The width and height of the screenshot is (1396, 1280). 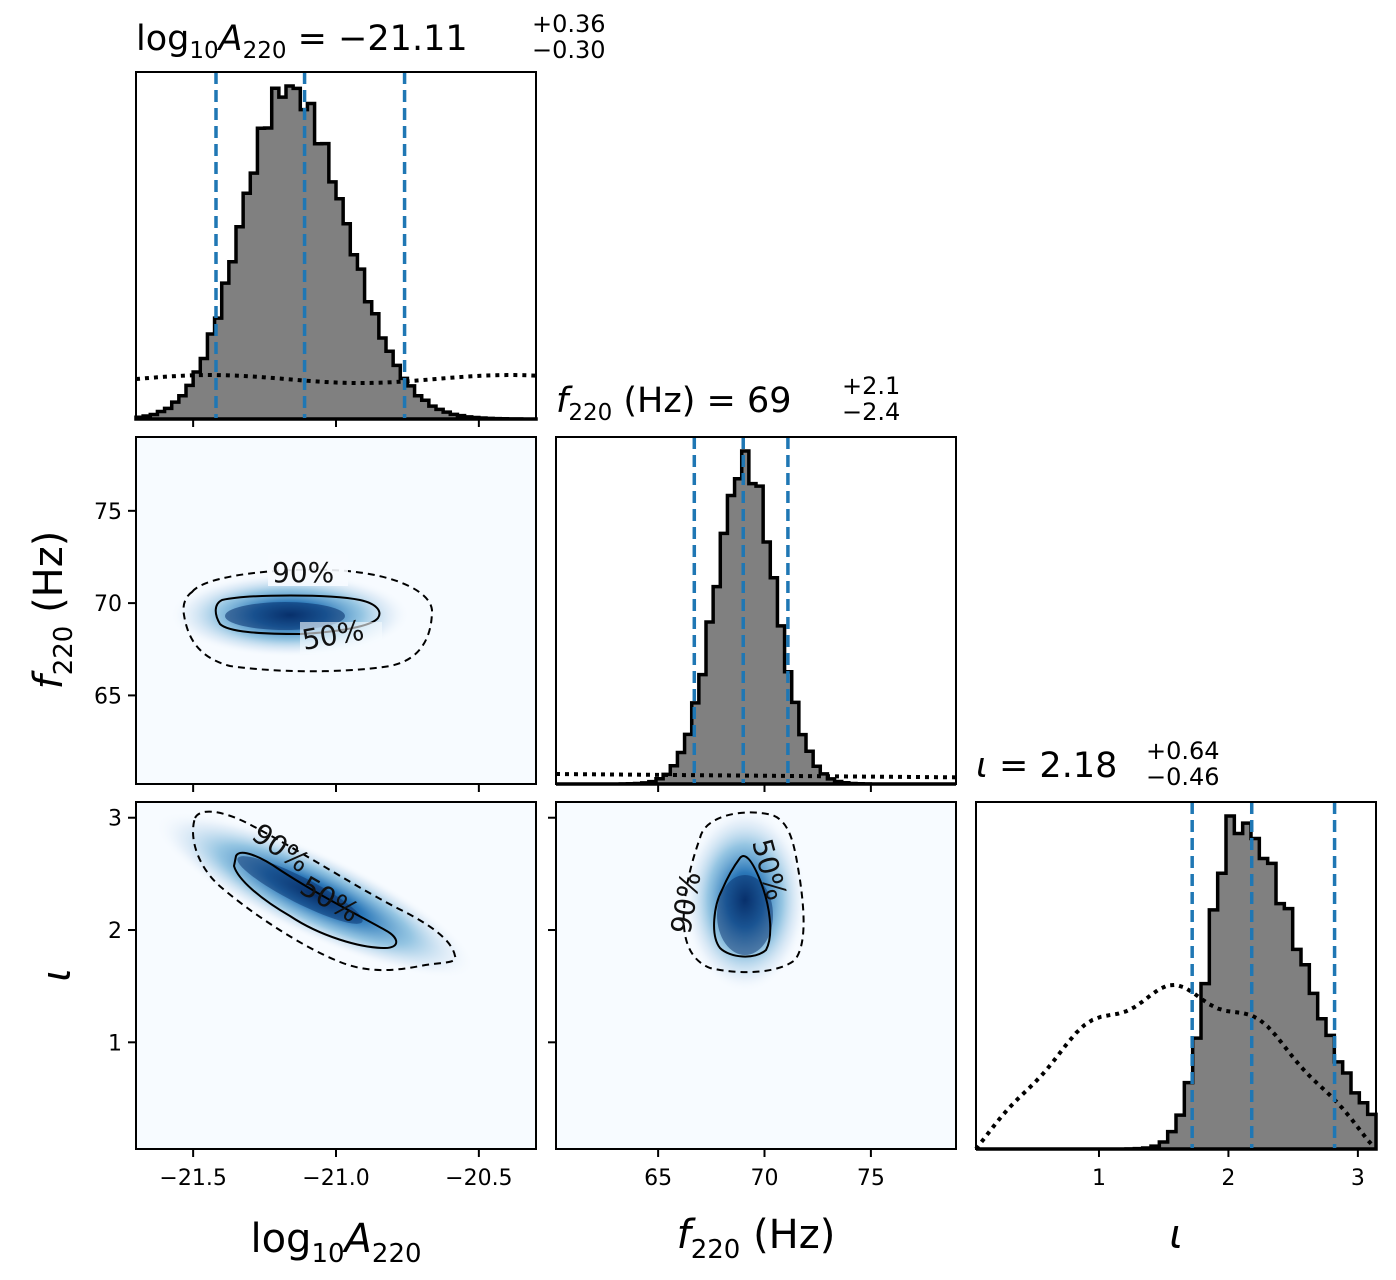 I want to click on xlabel-iota: ι, so click(x=1176, y=1235).